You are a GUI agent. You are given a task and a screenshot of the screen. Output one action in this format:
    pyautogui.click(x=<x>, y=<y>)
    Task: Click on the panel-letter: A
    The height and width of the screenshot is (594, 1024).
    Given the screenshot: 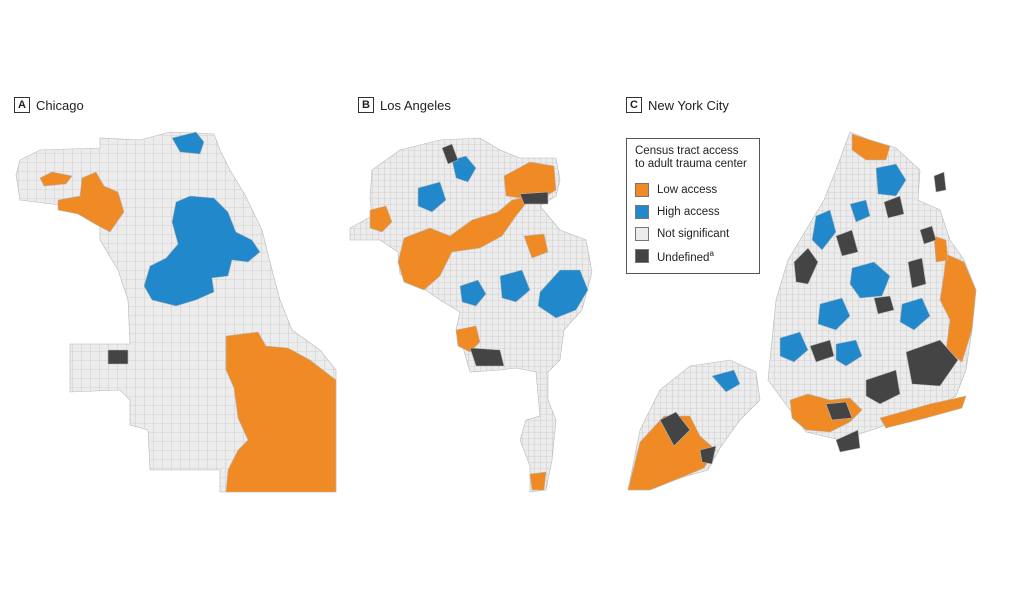 What is the action you would take?
    pyautogui.click(x=22, y=105)
    